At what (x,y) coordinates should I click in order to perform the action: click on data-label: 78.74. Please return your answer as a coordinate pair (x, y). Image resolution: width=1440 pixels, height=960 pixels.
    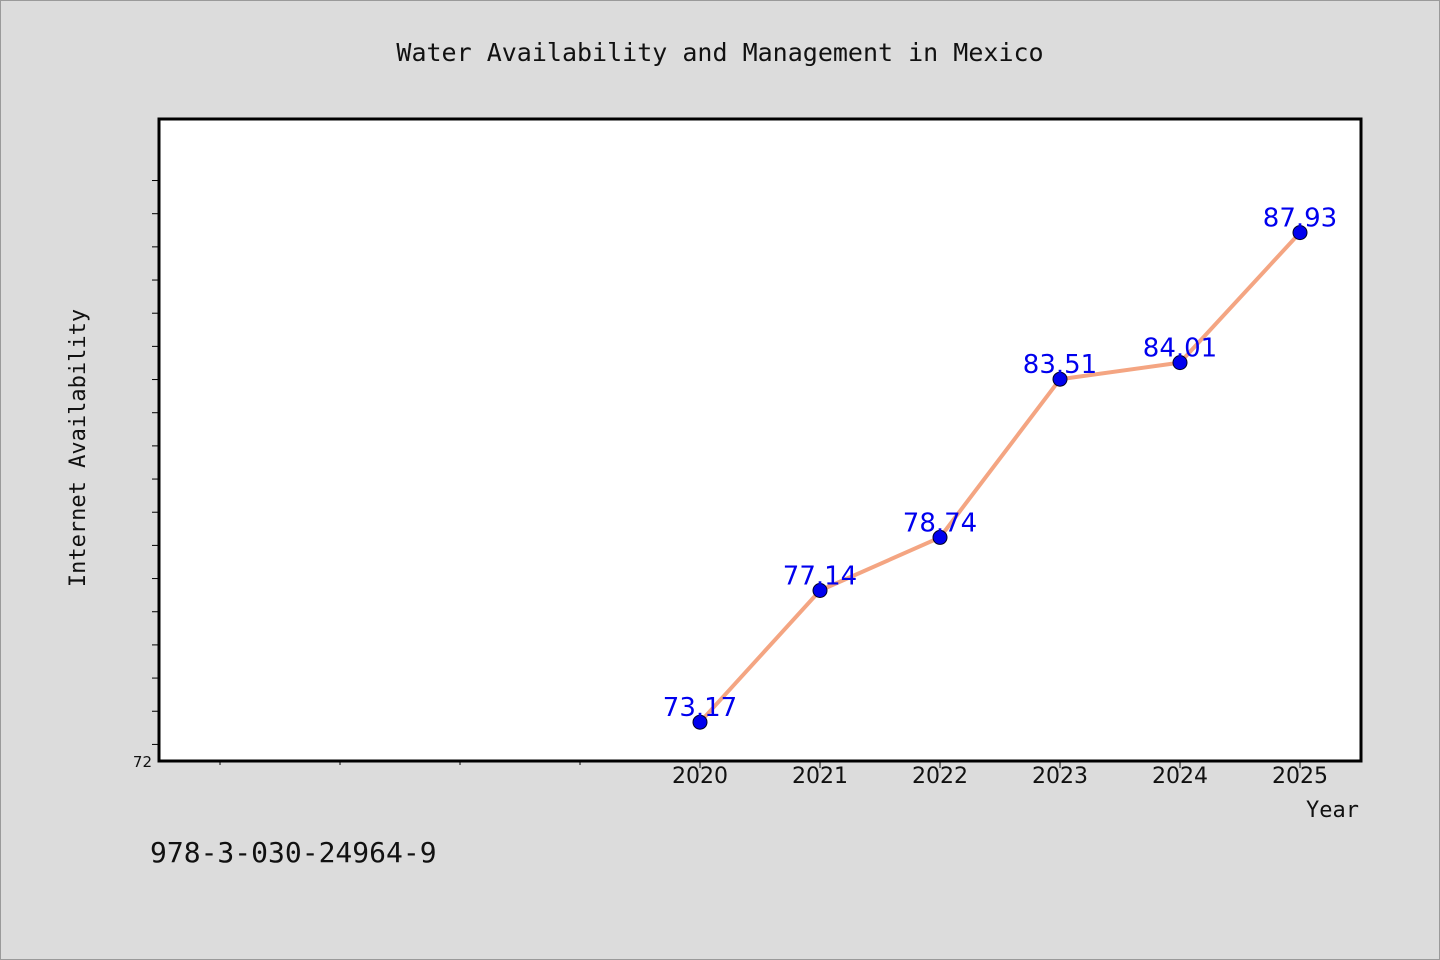
    Looking at the image, I should click on (940, 523).